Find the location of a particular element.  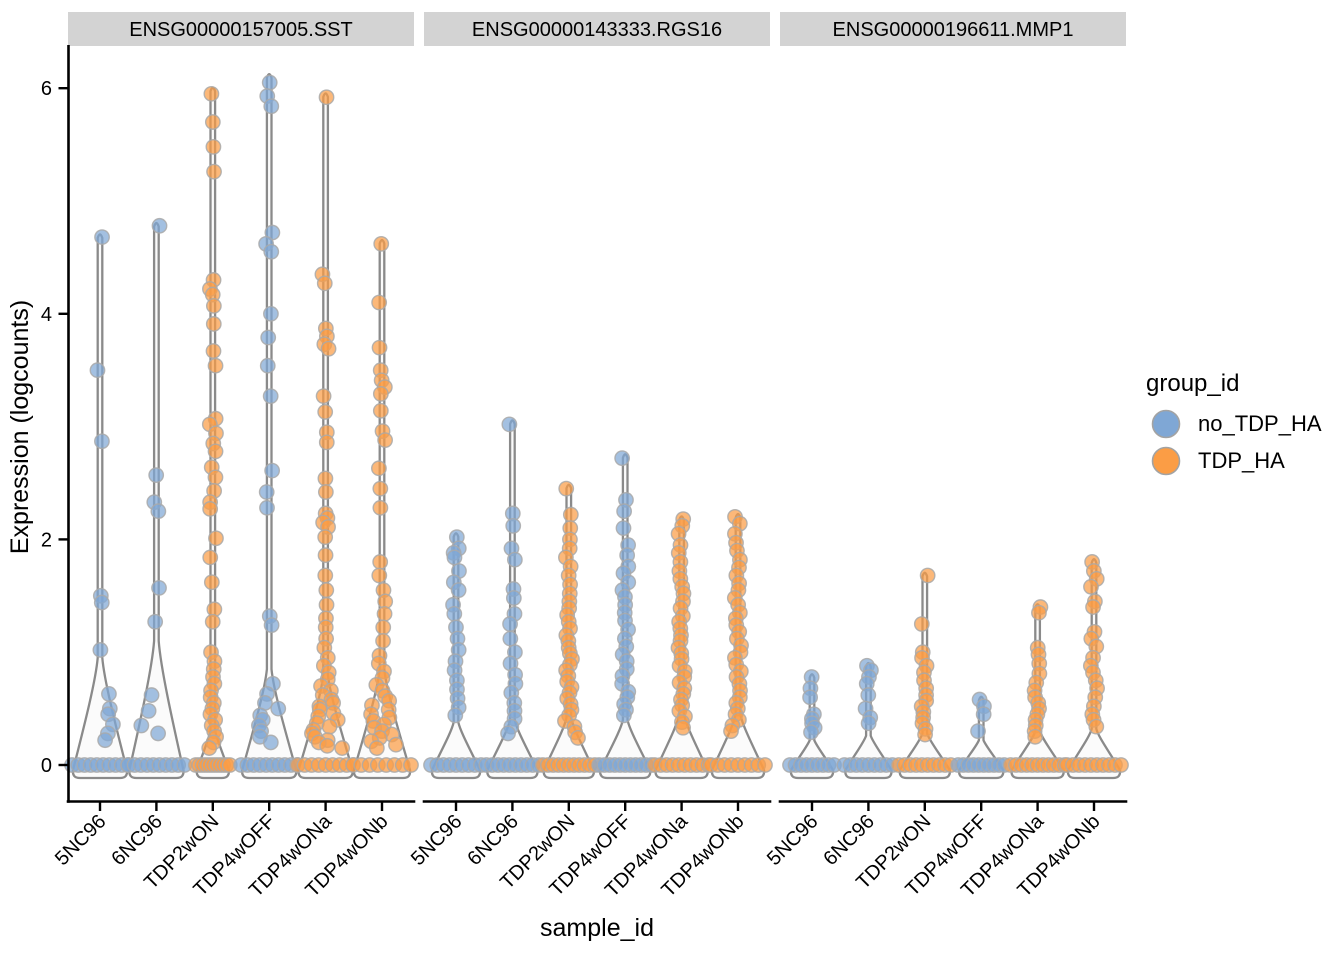

x-axis-title: sample_id is located at coordinates (597, 928).